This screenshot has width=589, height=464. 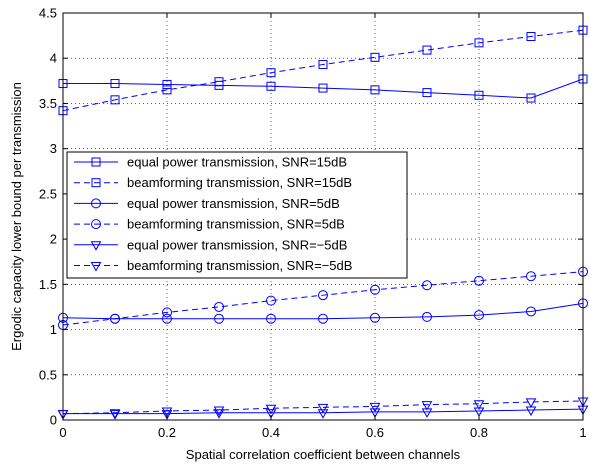 What do you see at coordinates (62, 432) in the screenshot?
I see `x-tick-label: 0` at bounding box center [62, 432].